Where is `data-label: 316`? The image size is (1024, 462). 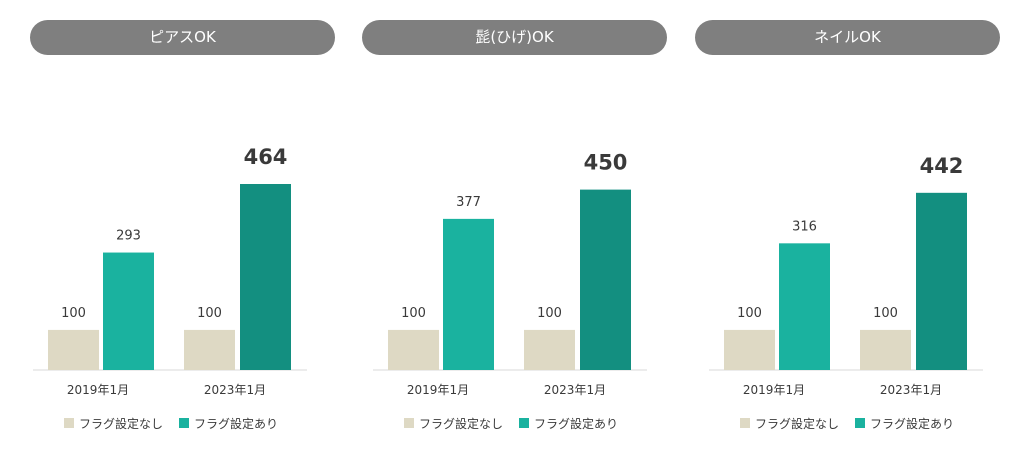
data-label: 316 is located at coordinates (804, 226).